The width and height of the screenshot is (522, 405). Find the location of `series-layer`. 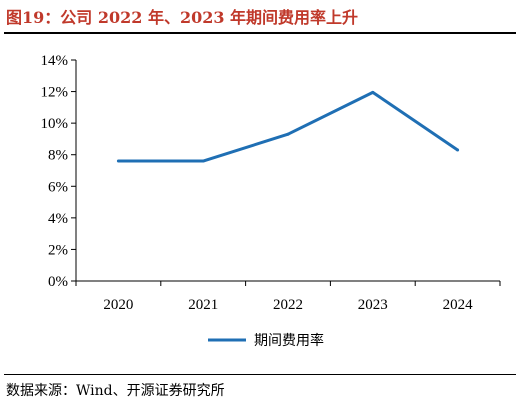

series-layer is located at coordinates (288, 126).